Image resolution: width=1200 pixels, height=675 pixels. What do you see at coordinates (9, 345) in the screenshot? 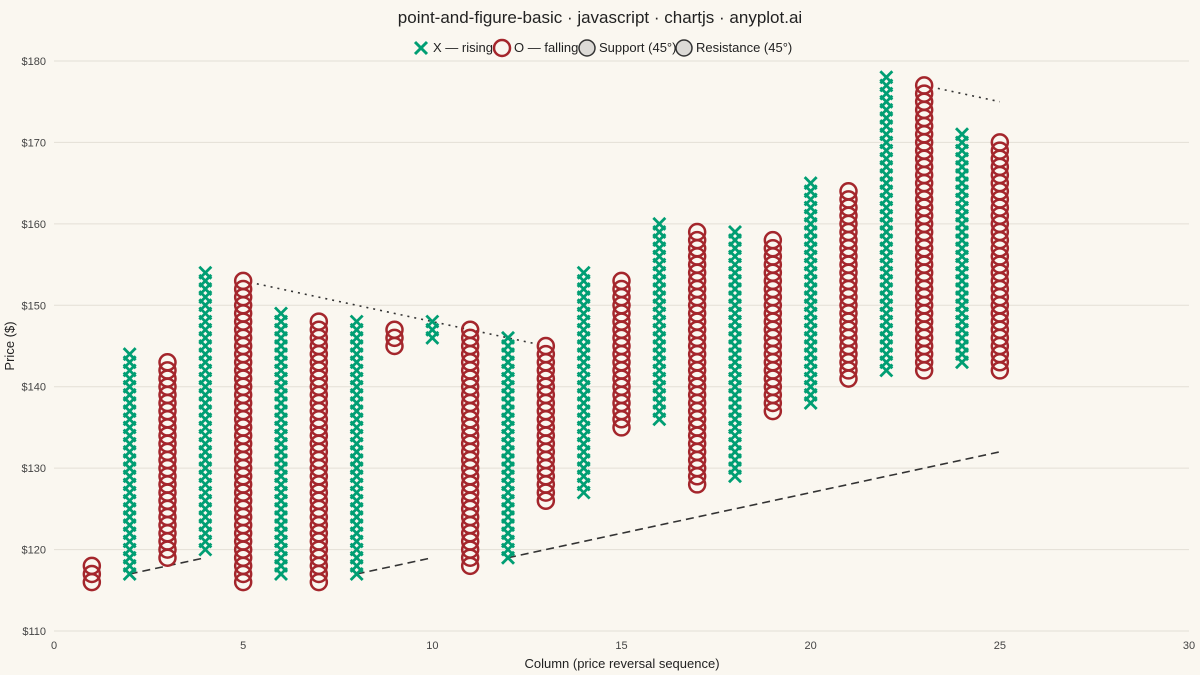
I see `y-axis-label: Price ($)` at bounding box center [9, 345].